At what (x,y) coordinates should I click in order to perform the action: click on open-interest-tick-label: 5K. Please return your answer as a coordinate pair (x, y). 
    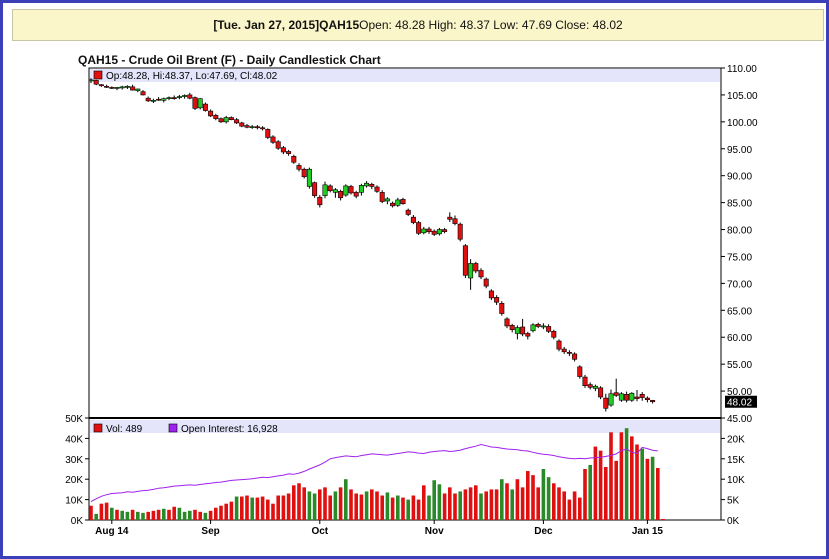
    Looking at the image, I should click on (733, 501).